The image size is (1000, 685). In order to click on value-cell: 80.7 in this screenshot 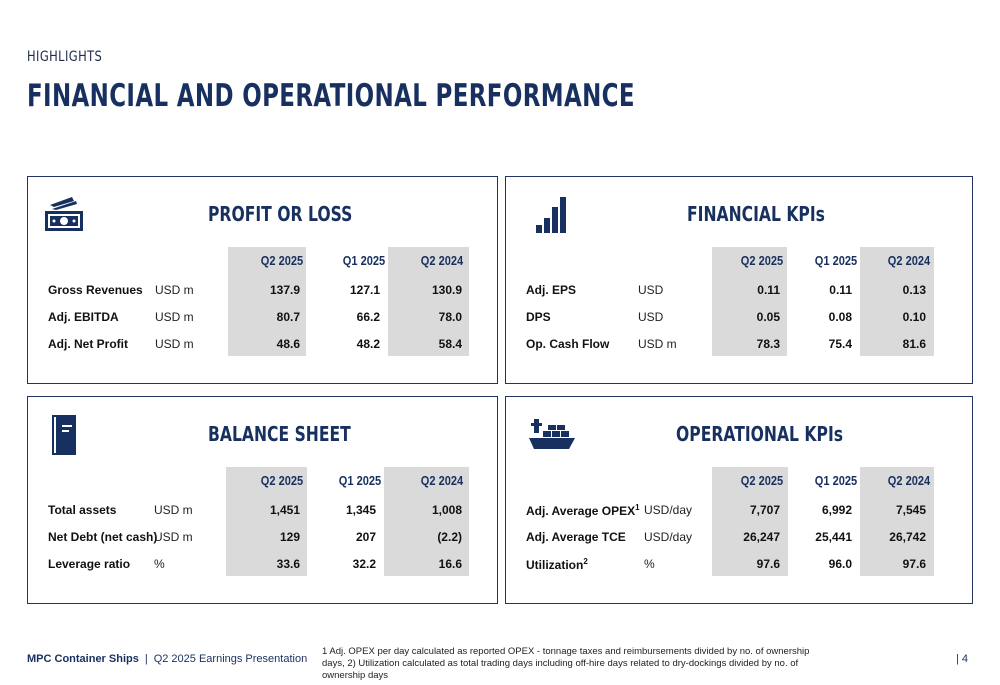, I will do `click(288, 317)`.